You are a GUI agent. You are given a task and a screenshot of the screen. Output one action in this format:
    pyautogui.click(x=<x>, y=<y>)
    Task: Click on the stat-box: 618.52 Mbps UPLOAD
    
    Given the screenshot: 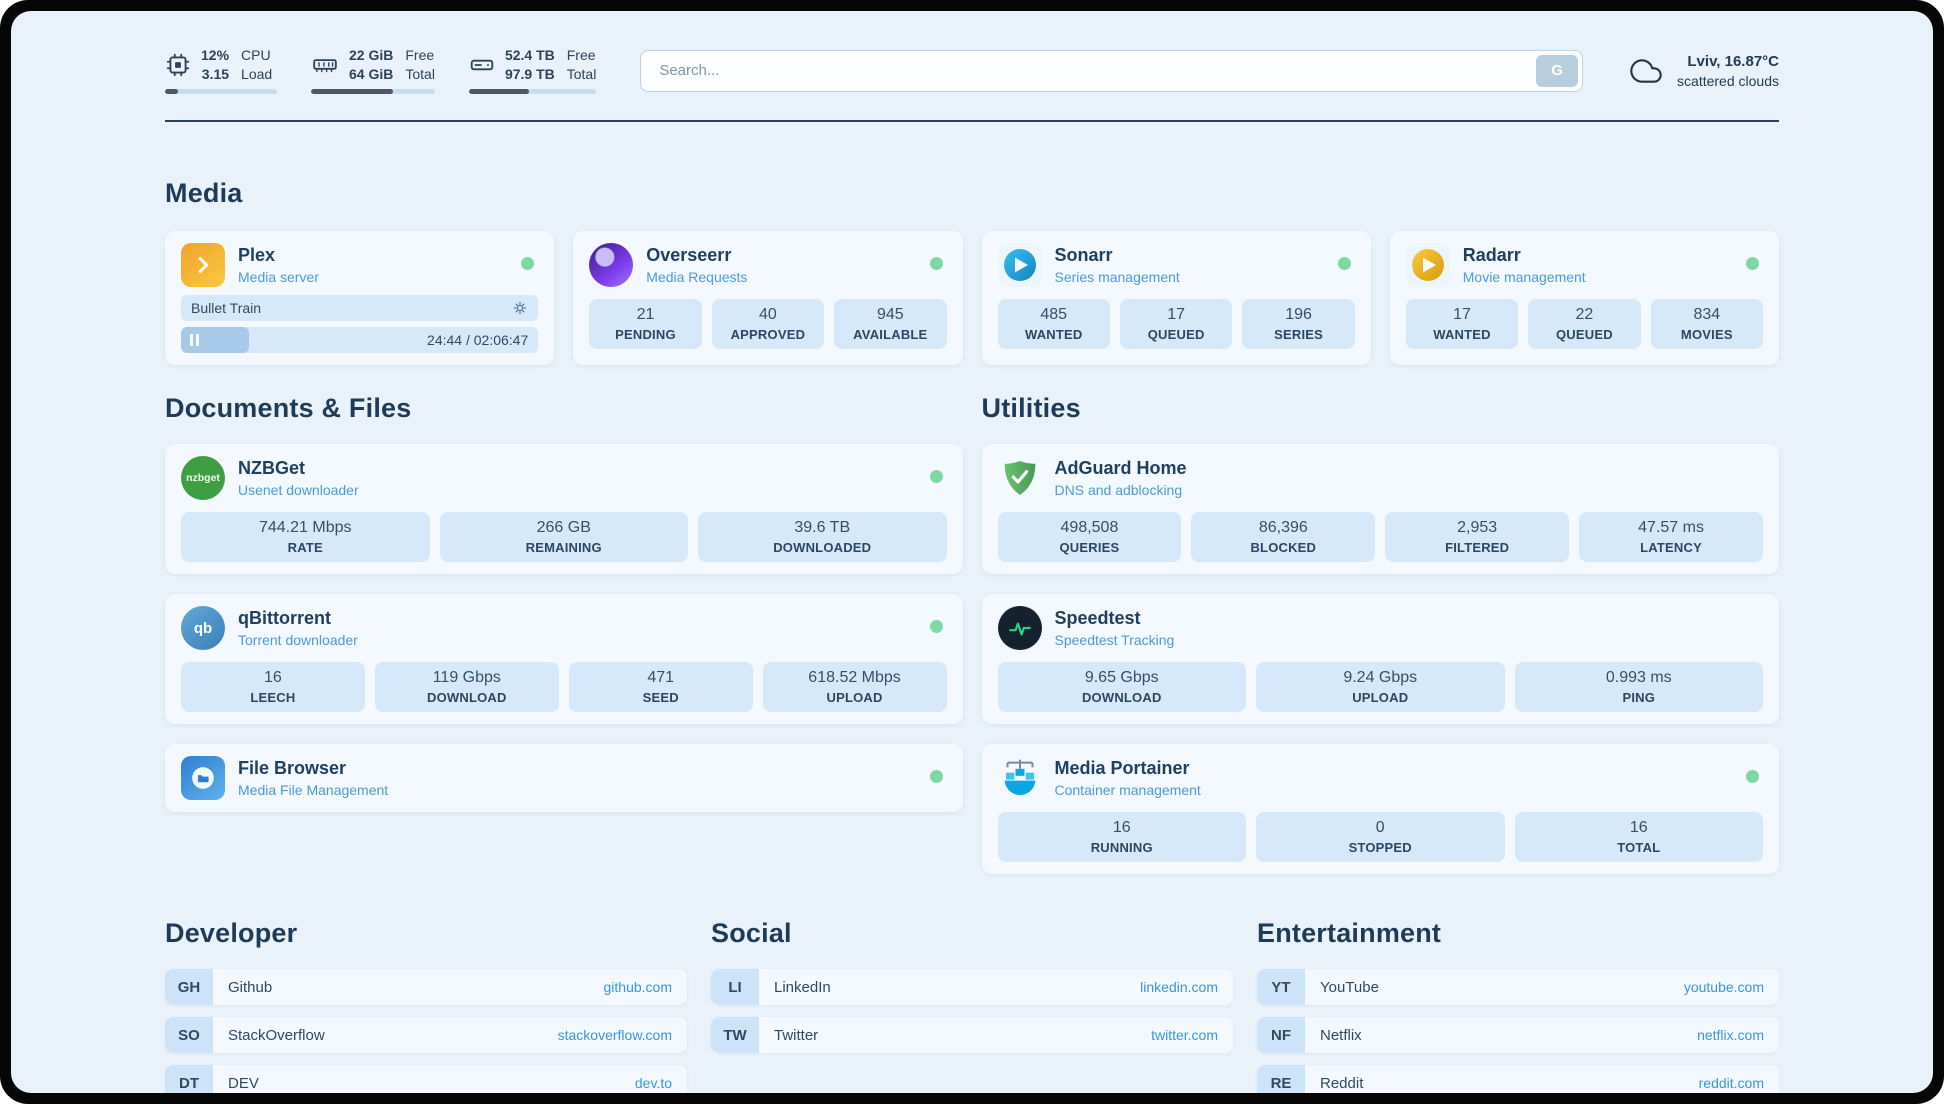 What is the action you would take?
    pyautogui.click(x=854, y=687)
    